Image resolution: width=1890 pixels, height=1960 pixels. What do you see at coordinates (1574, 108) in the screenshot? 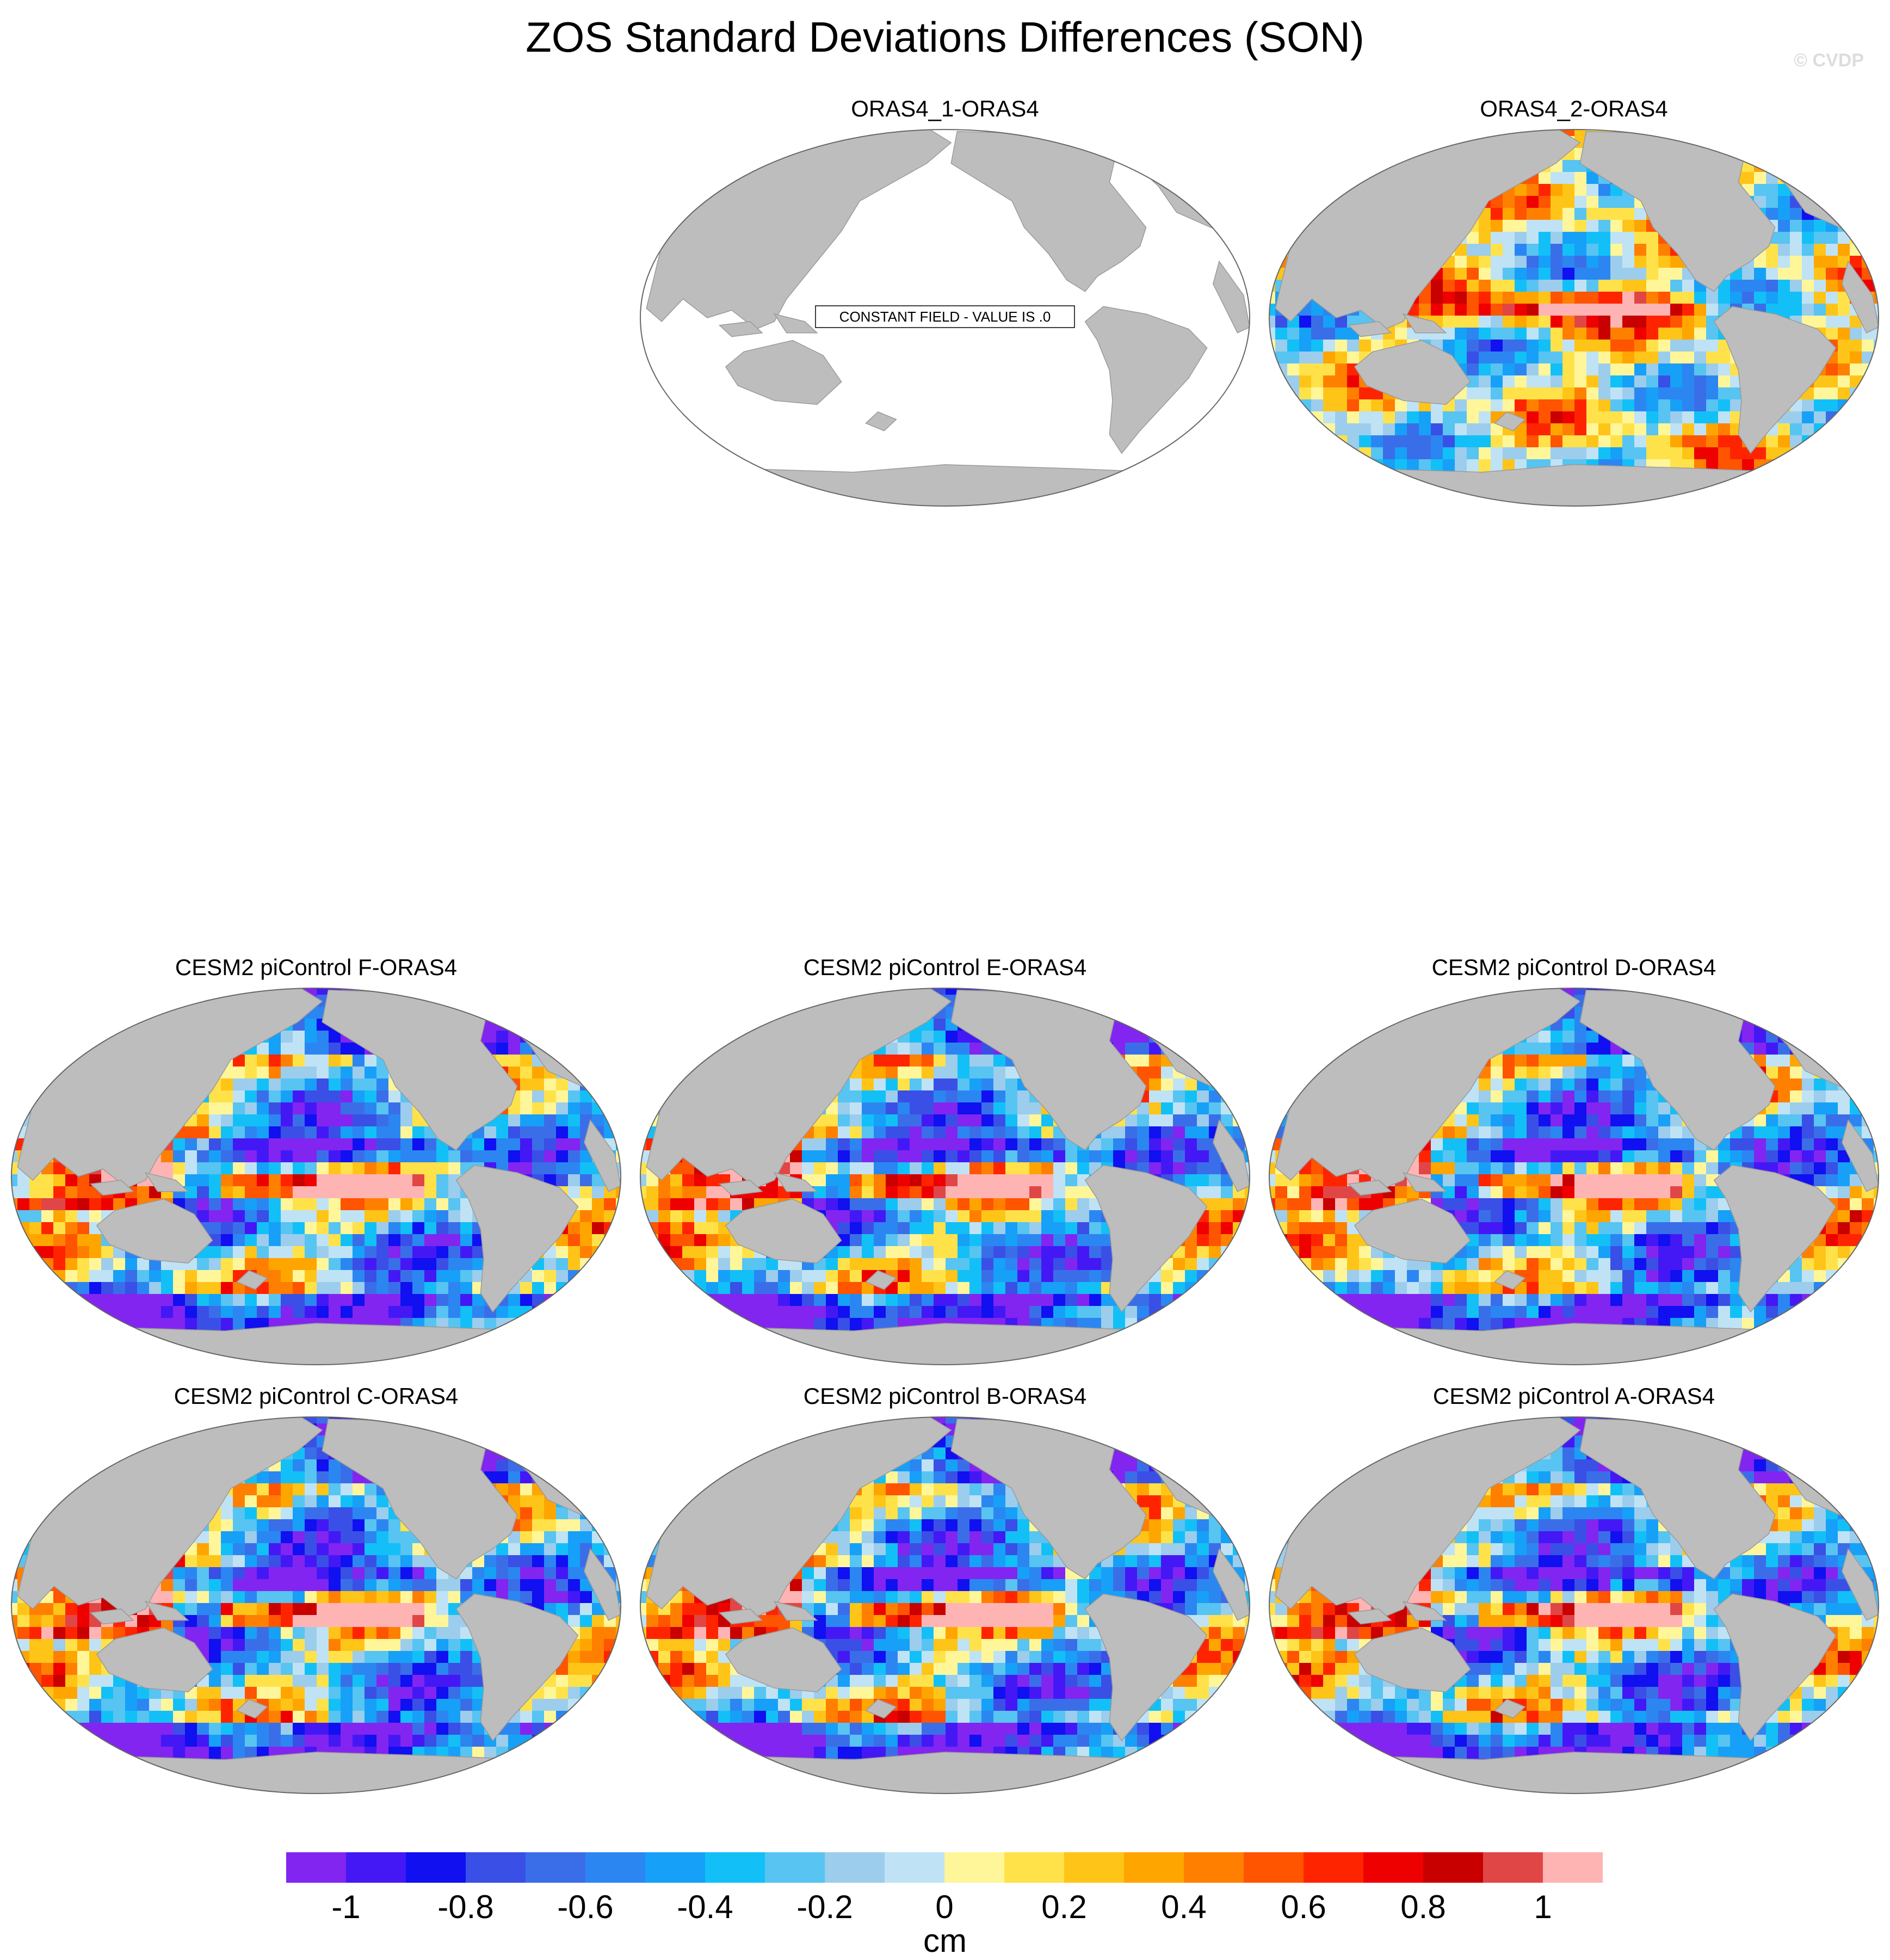
I see `panel-title-oras4-2: ORAS4_2-ORAS4` at bounding box center [1574, 108].